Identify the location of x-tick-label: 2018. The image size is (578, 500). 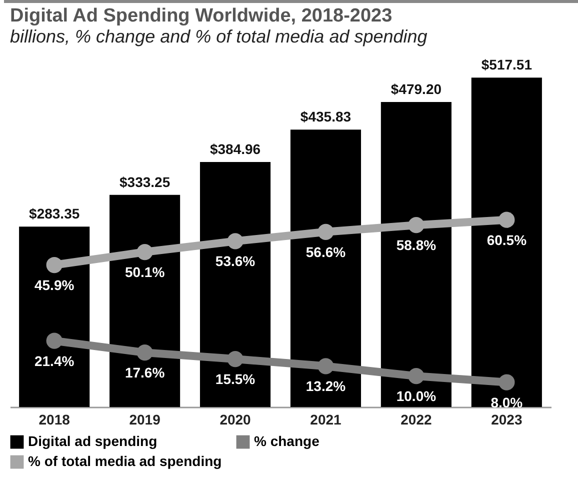
(54, 420).